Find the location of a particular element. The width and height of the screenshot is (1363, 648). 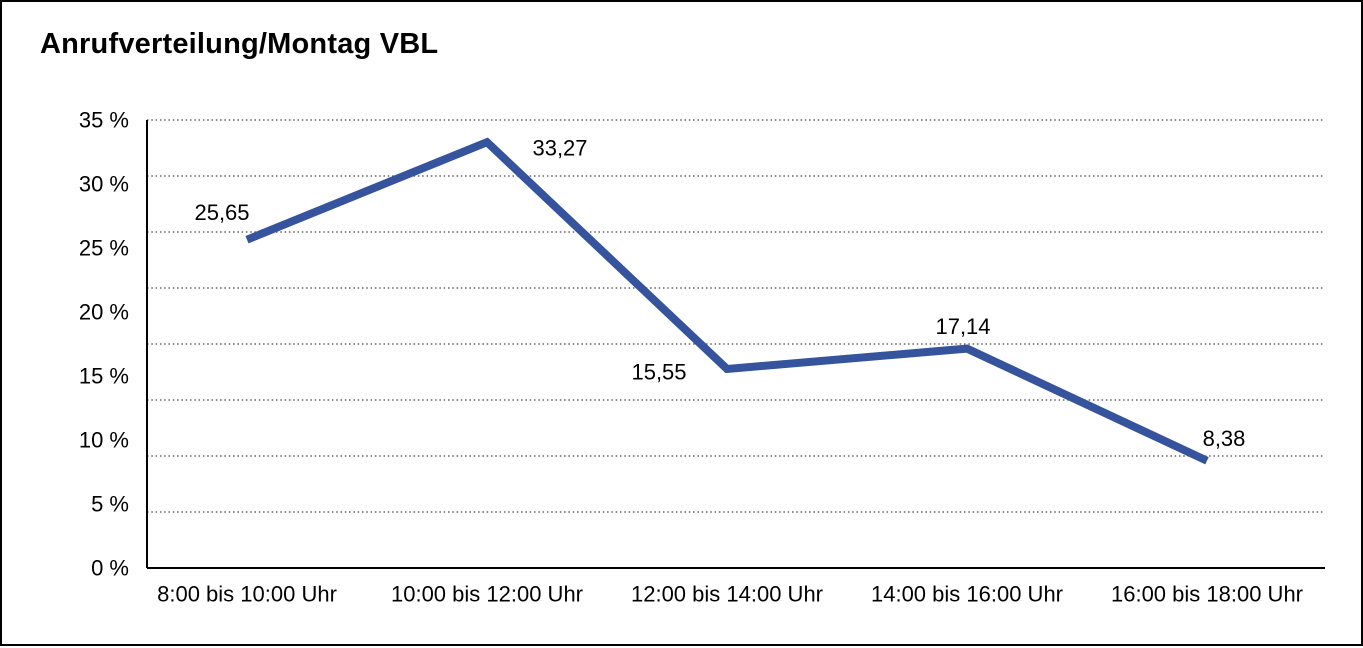

y-axis-tick-label: 15 % is located at coordinates (104, 376).